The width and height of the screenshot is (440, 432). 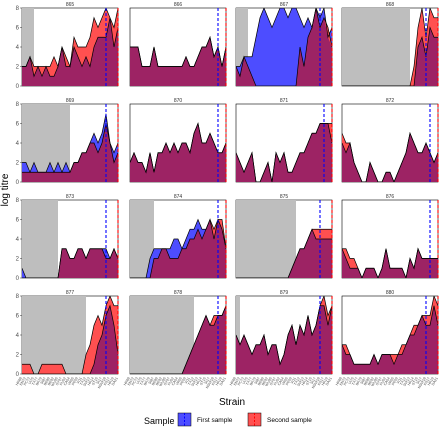 What do you see at coordinates (19, 382) in the screenshot?
I see `x-tick-label: HK68` at bounding box center [19, 382].